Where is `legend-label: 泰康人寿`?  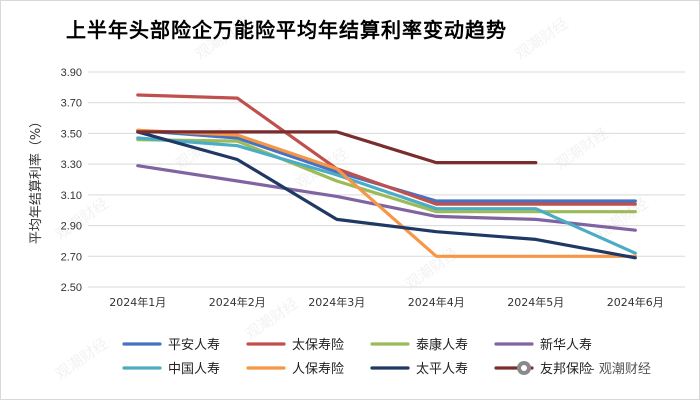 legend-label: 泰康人寿 is located at coordinates (442, 345).